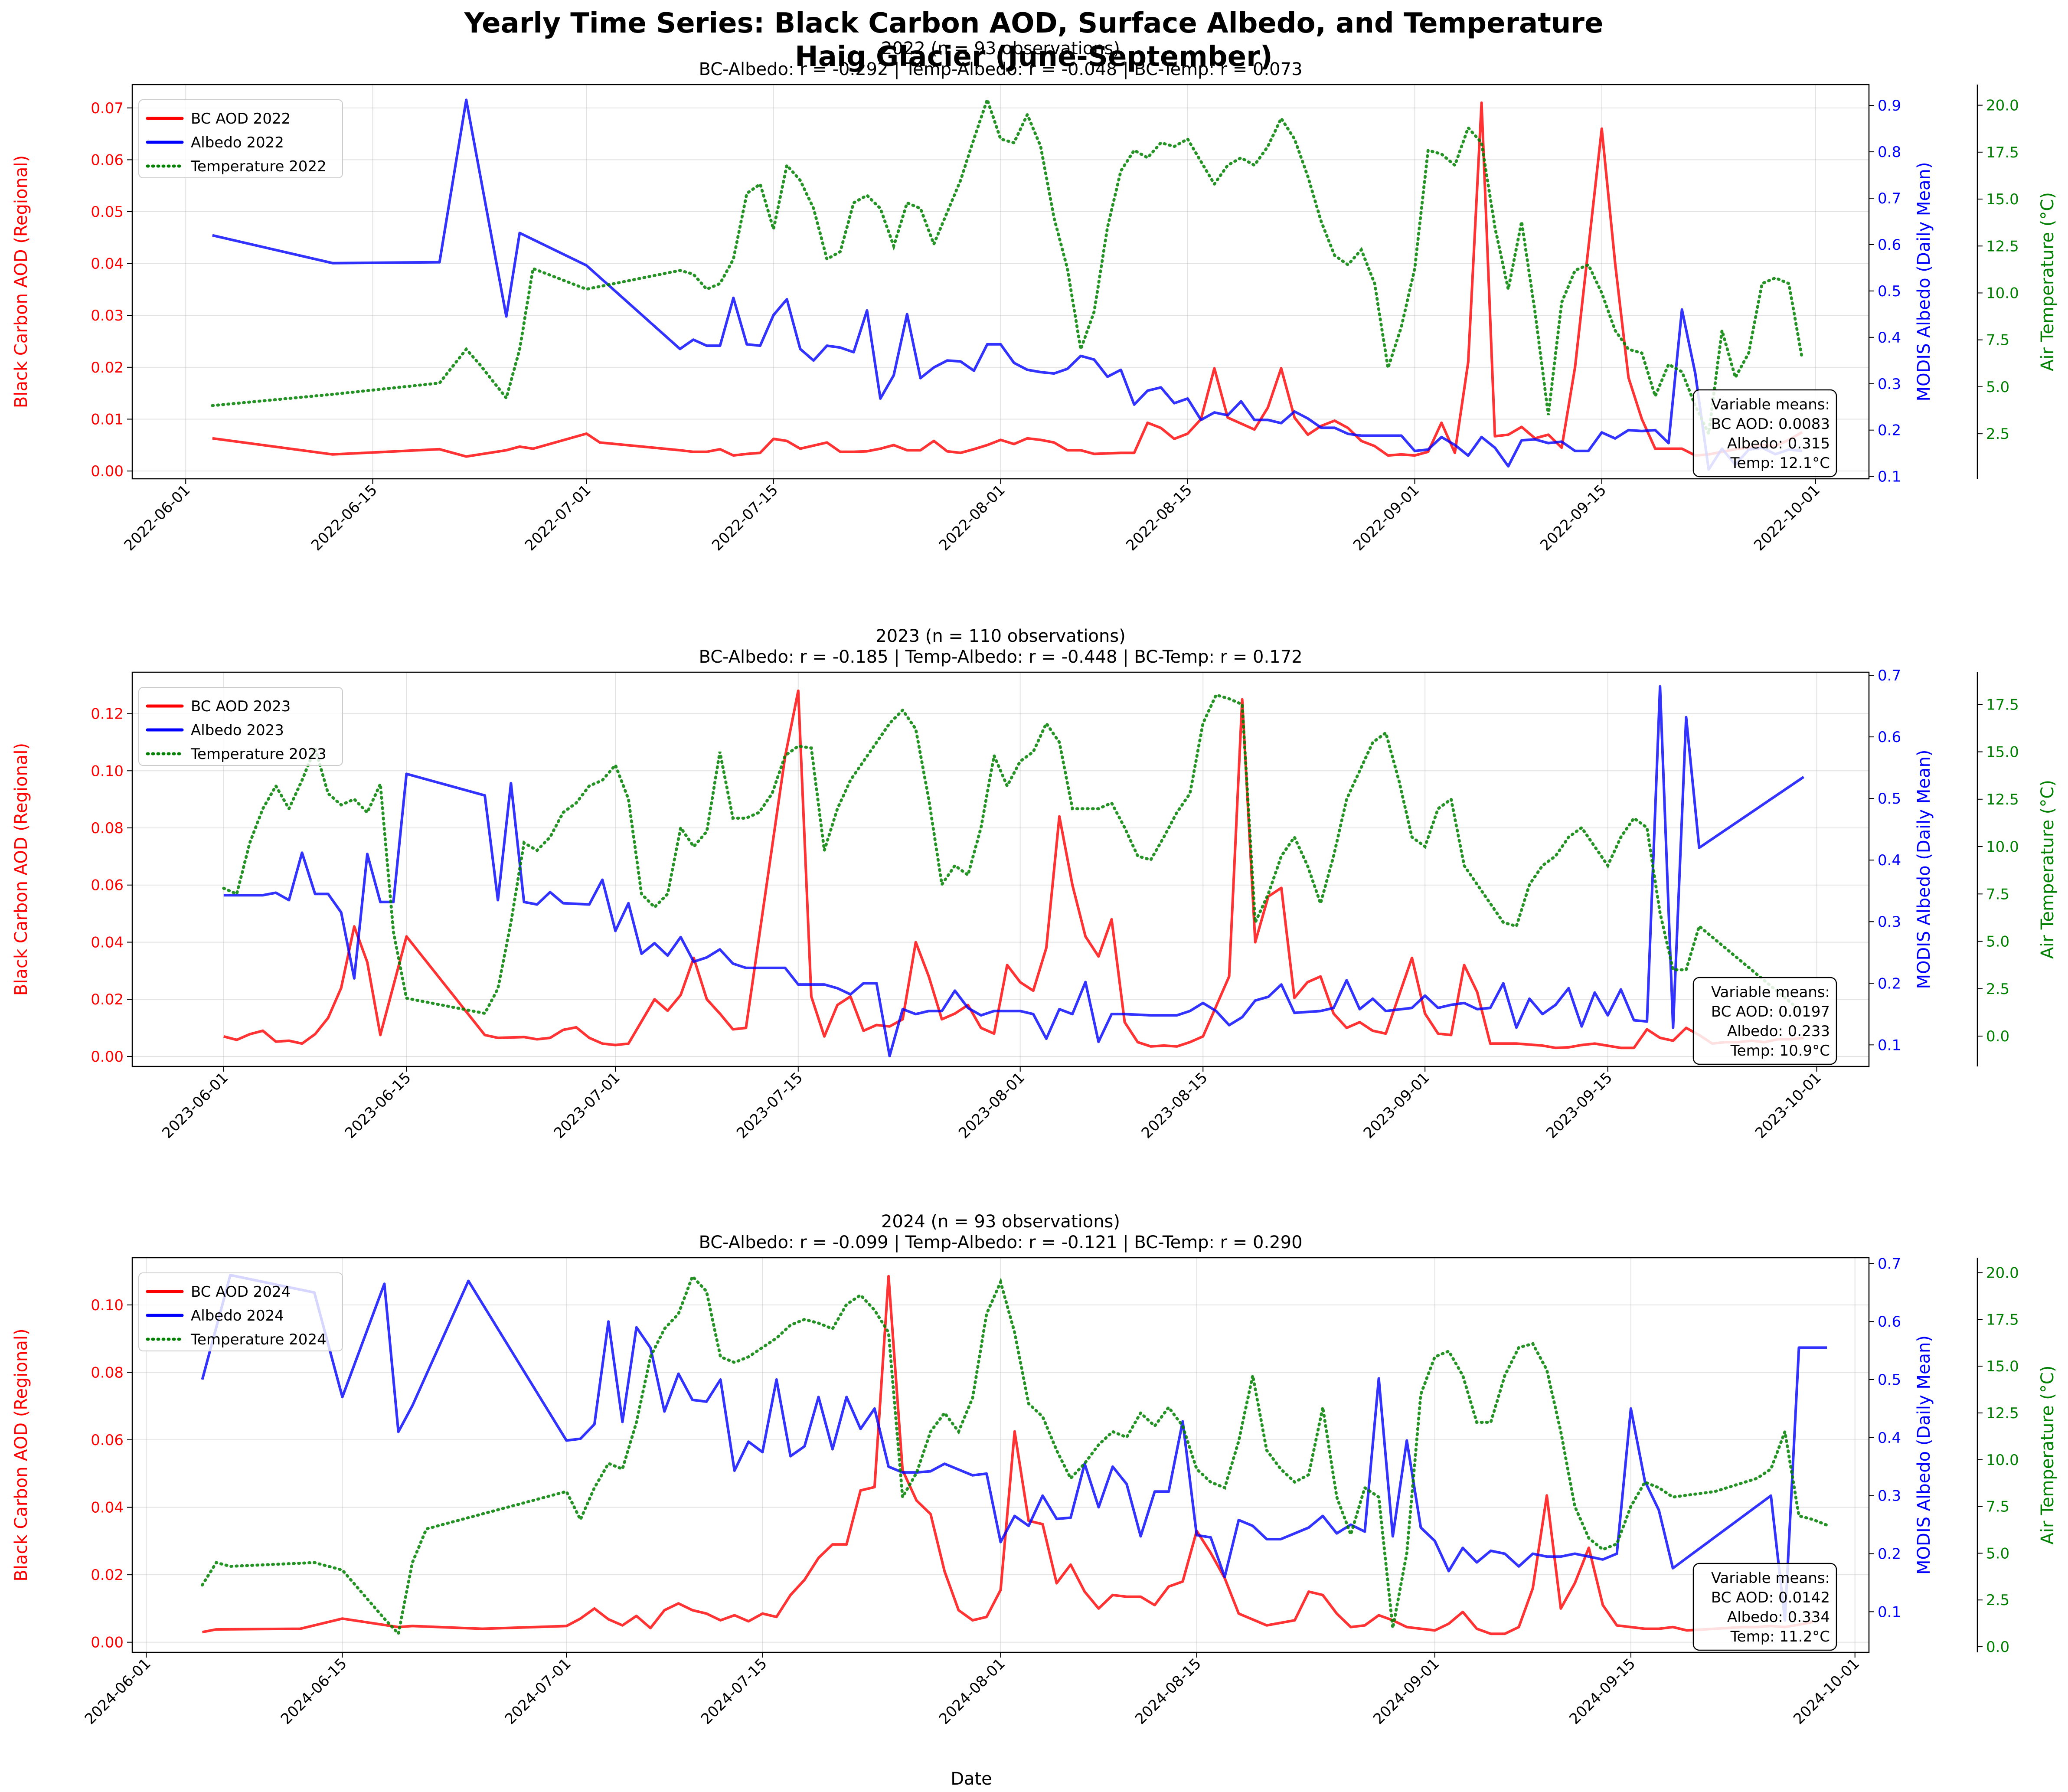 The height and width of the screenshot is (1792, 2068). Describe the element at coordinates (745, 517) in the screenshot. I see `x-tick-label: 2022-07-15` at that location.